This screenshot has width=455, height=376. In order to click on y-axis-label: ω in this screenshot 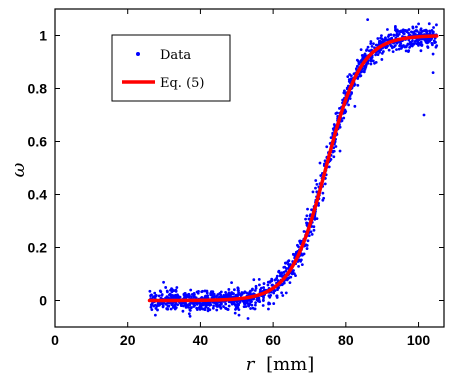, I will do `click(18, 169)`.